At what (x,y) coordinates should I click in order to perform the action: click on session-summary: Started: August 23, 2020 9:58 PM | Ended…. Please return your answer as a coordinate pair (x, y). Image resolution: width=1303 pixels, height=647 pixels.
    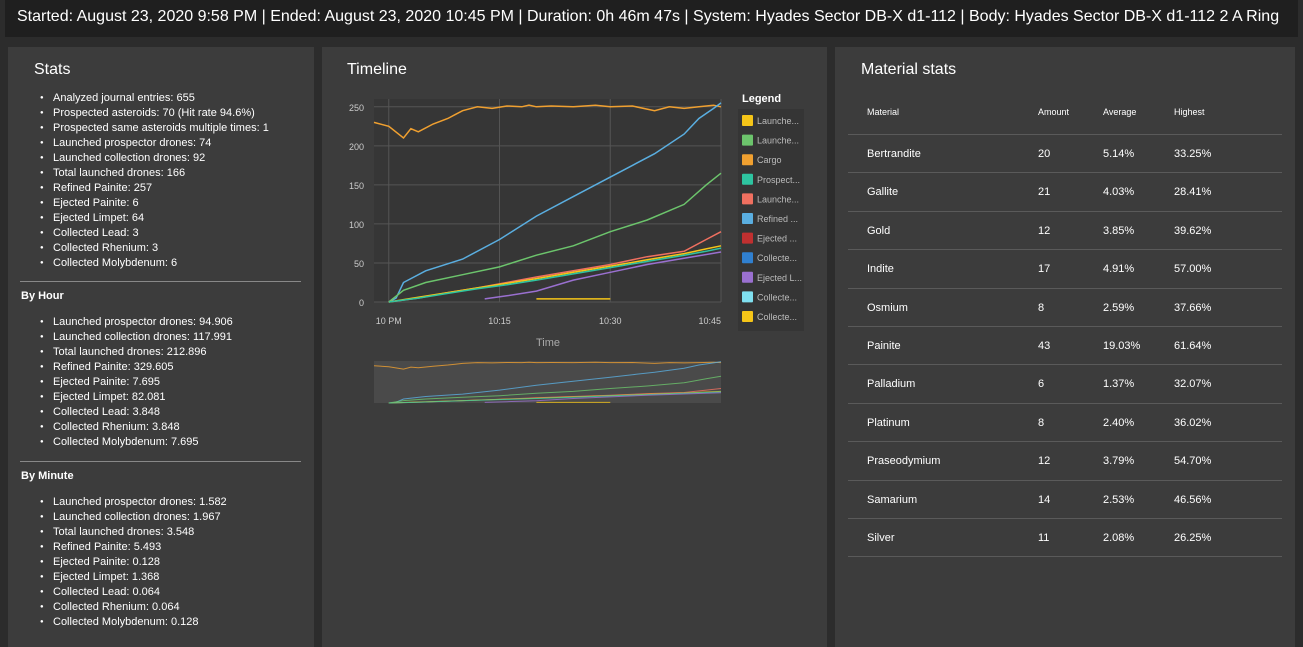
    Looking at the image, I should click on (648, 16).